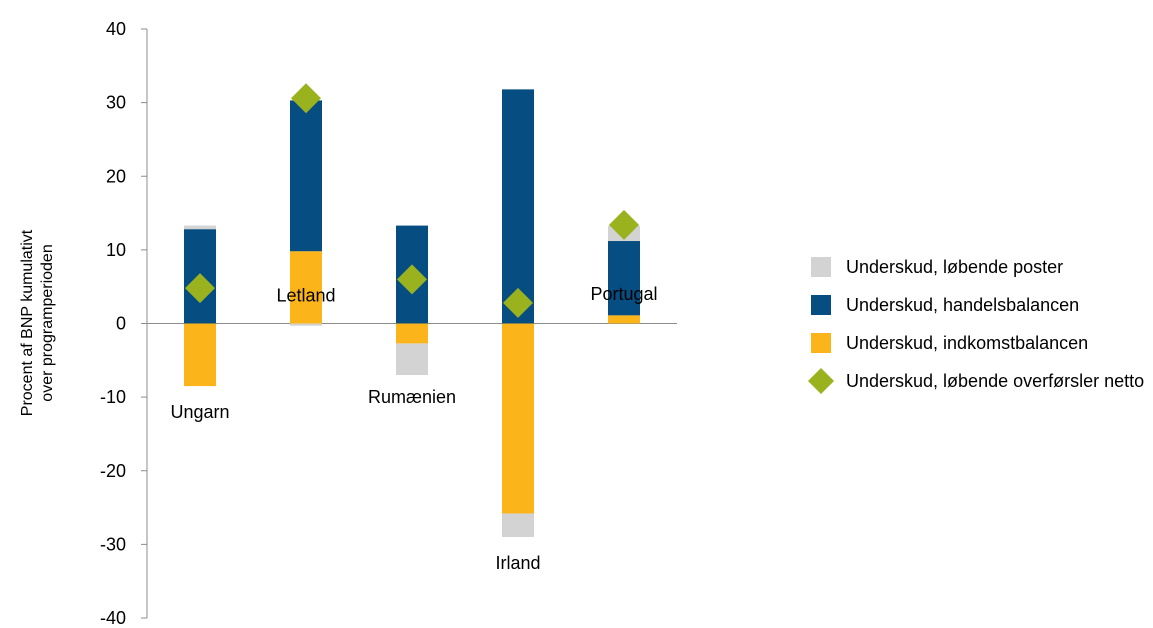 This screenshot has height=628, width=1153. What do you see at coordinates (27, 322) in the screenshot?
I see `y-axis-title-line-1: Procent af BNP kumulativt` at bounding box center [27, 322].